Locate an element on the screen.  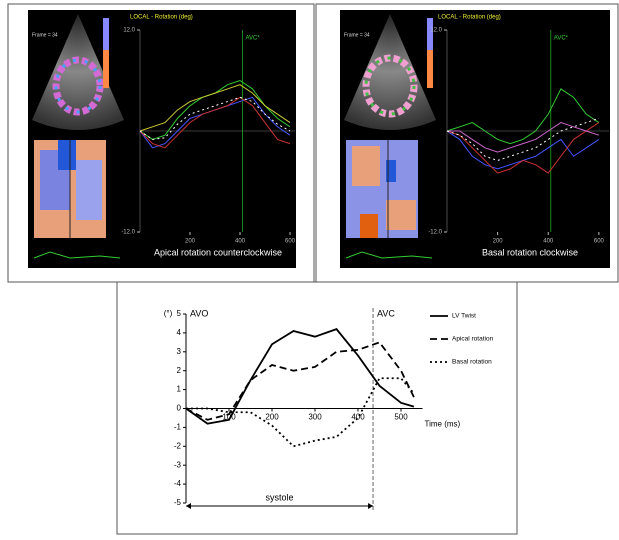
panel-caption: Basal rotation clockwise is located at coordinates (530, 252).